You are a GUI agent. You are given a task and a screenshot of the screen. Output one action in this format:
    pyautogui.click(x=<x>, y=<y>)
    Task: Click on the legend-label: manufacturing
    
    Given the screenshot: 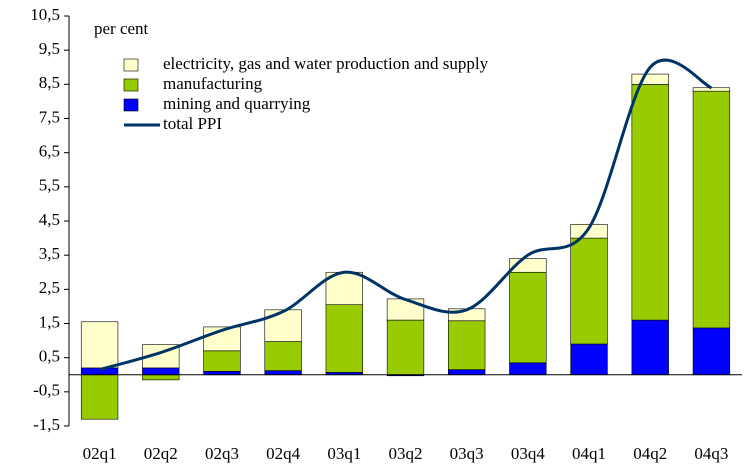 What is the action you would take?
    pyautogui.click(x=213, y=83)
    